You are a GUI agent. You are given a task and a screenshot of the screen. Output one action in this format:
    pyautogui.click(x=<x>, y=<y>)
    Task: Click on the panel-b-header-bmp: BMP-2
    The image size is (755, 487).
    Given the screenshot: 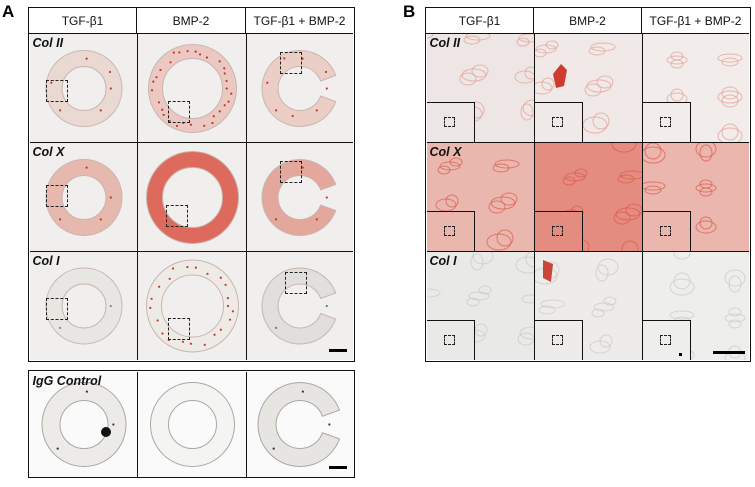 What is the action you would take?
    pyautogui.click(x=588, y=21)
    